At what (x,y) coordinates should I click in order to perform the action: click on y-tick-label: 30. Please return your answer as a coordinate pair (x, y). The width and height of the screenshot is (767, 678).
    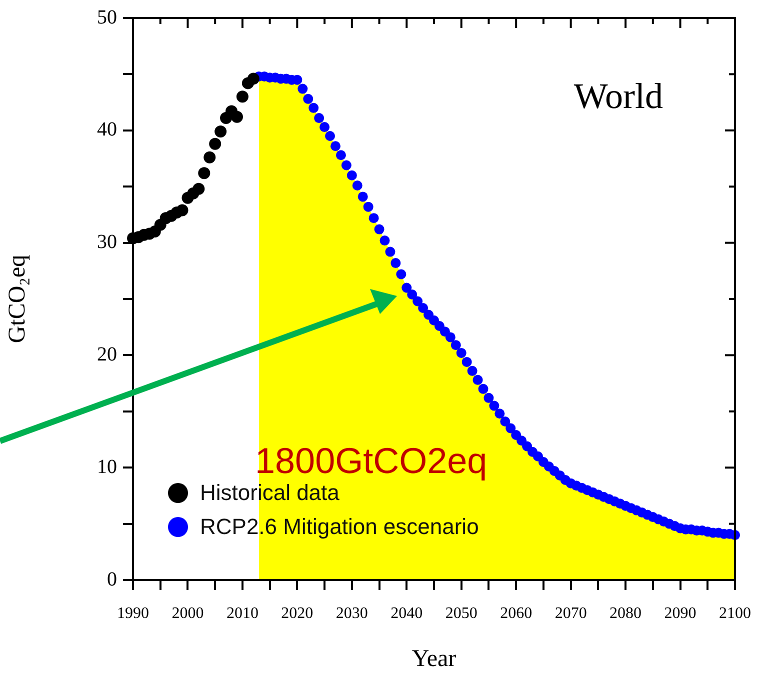
    Looking at the image, I should click on (107, 242).